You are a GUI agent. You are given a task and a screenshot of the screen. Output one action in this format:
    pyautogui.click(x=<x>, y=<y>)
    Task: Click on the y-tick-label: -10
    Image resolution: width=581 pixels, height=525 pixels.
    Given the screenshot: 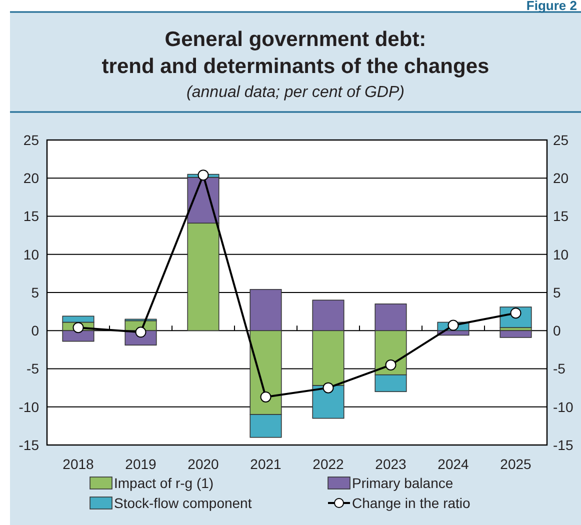 What is the action you would take?
    pyautogui.click(x=29, y=406)
    